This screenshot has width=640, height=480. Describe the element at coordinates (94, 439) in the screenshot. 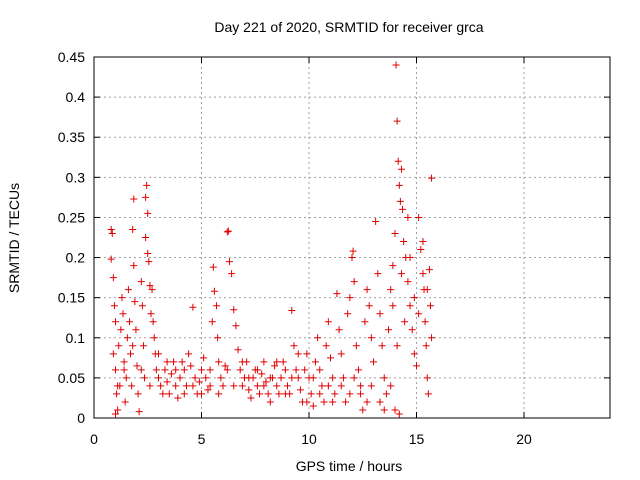

I see `x-tick-label: 0` at that location.